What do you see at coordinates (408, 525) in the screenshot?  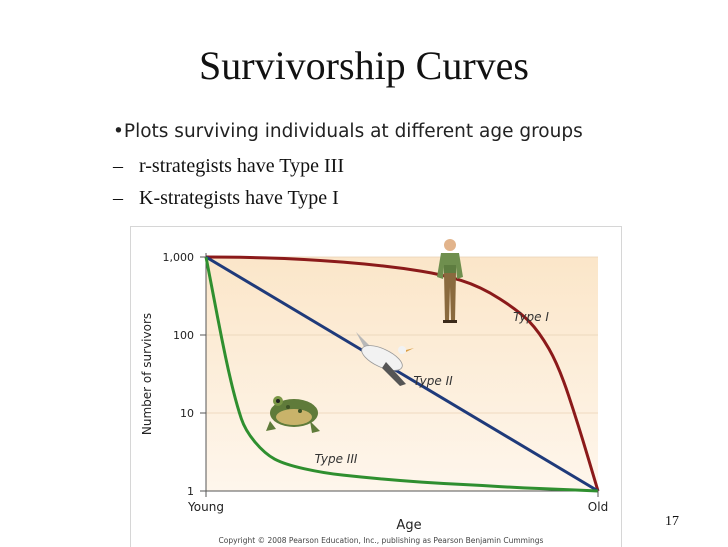 I see `x-axis-label: Age` at bounding box center [408, 525].